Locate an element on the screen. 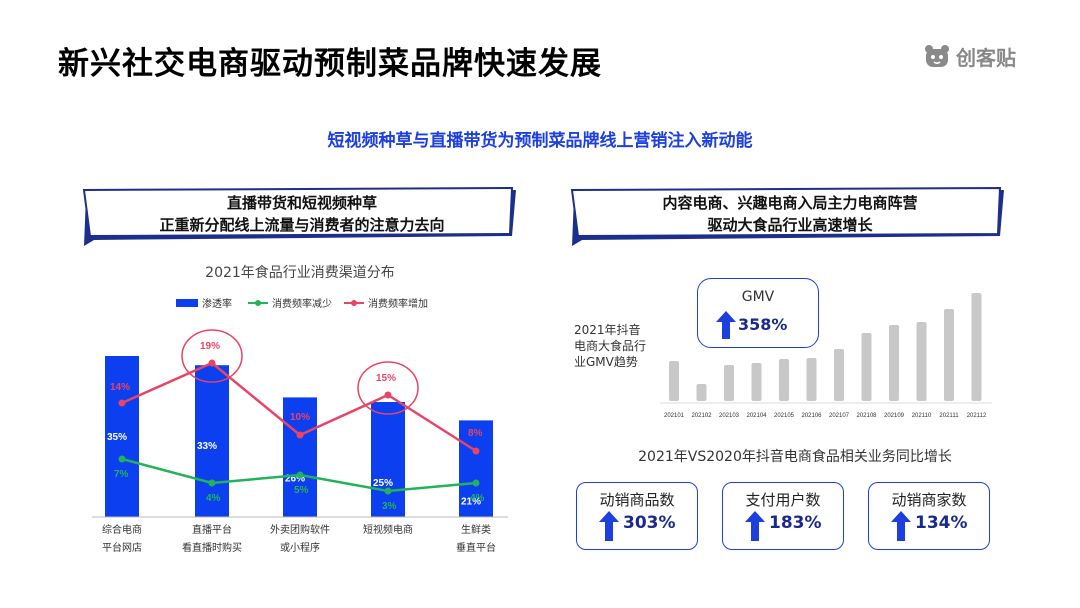 The height and width of the screenshot is (608, 1080). legend-label: 消费频率增加 is located at coordinates (398, 303).